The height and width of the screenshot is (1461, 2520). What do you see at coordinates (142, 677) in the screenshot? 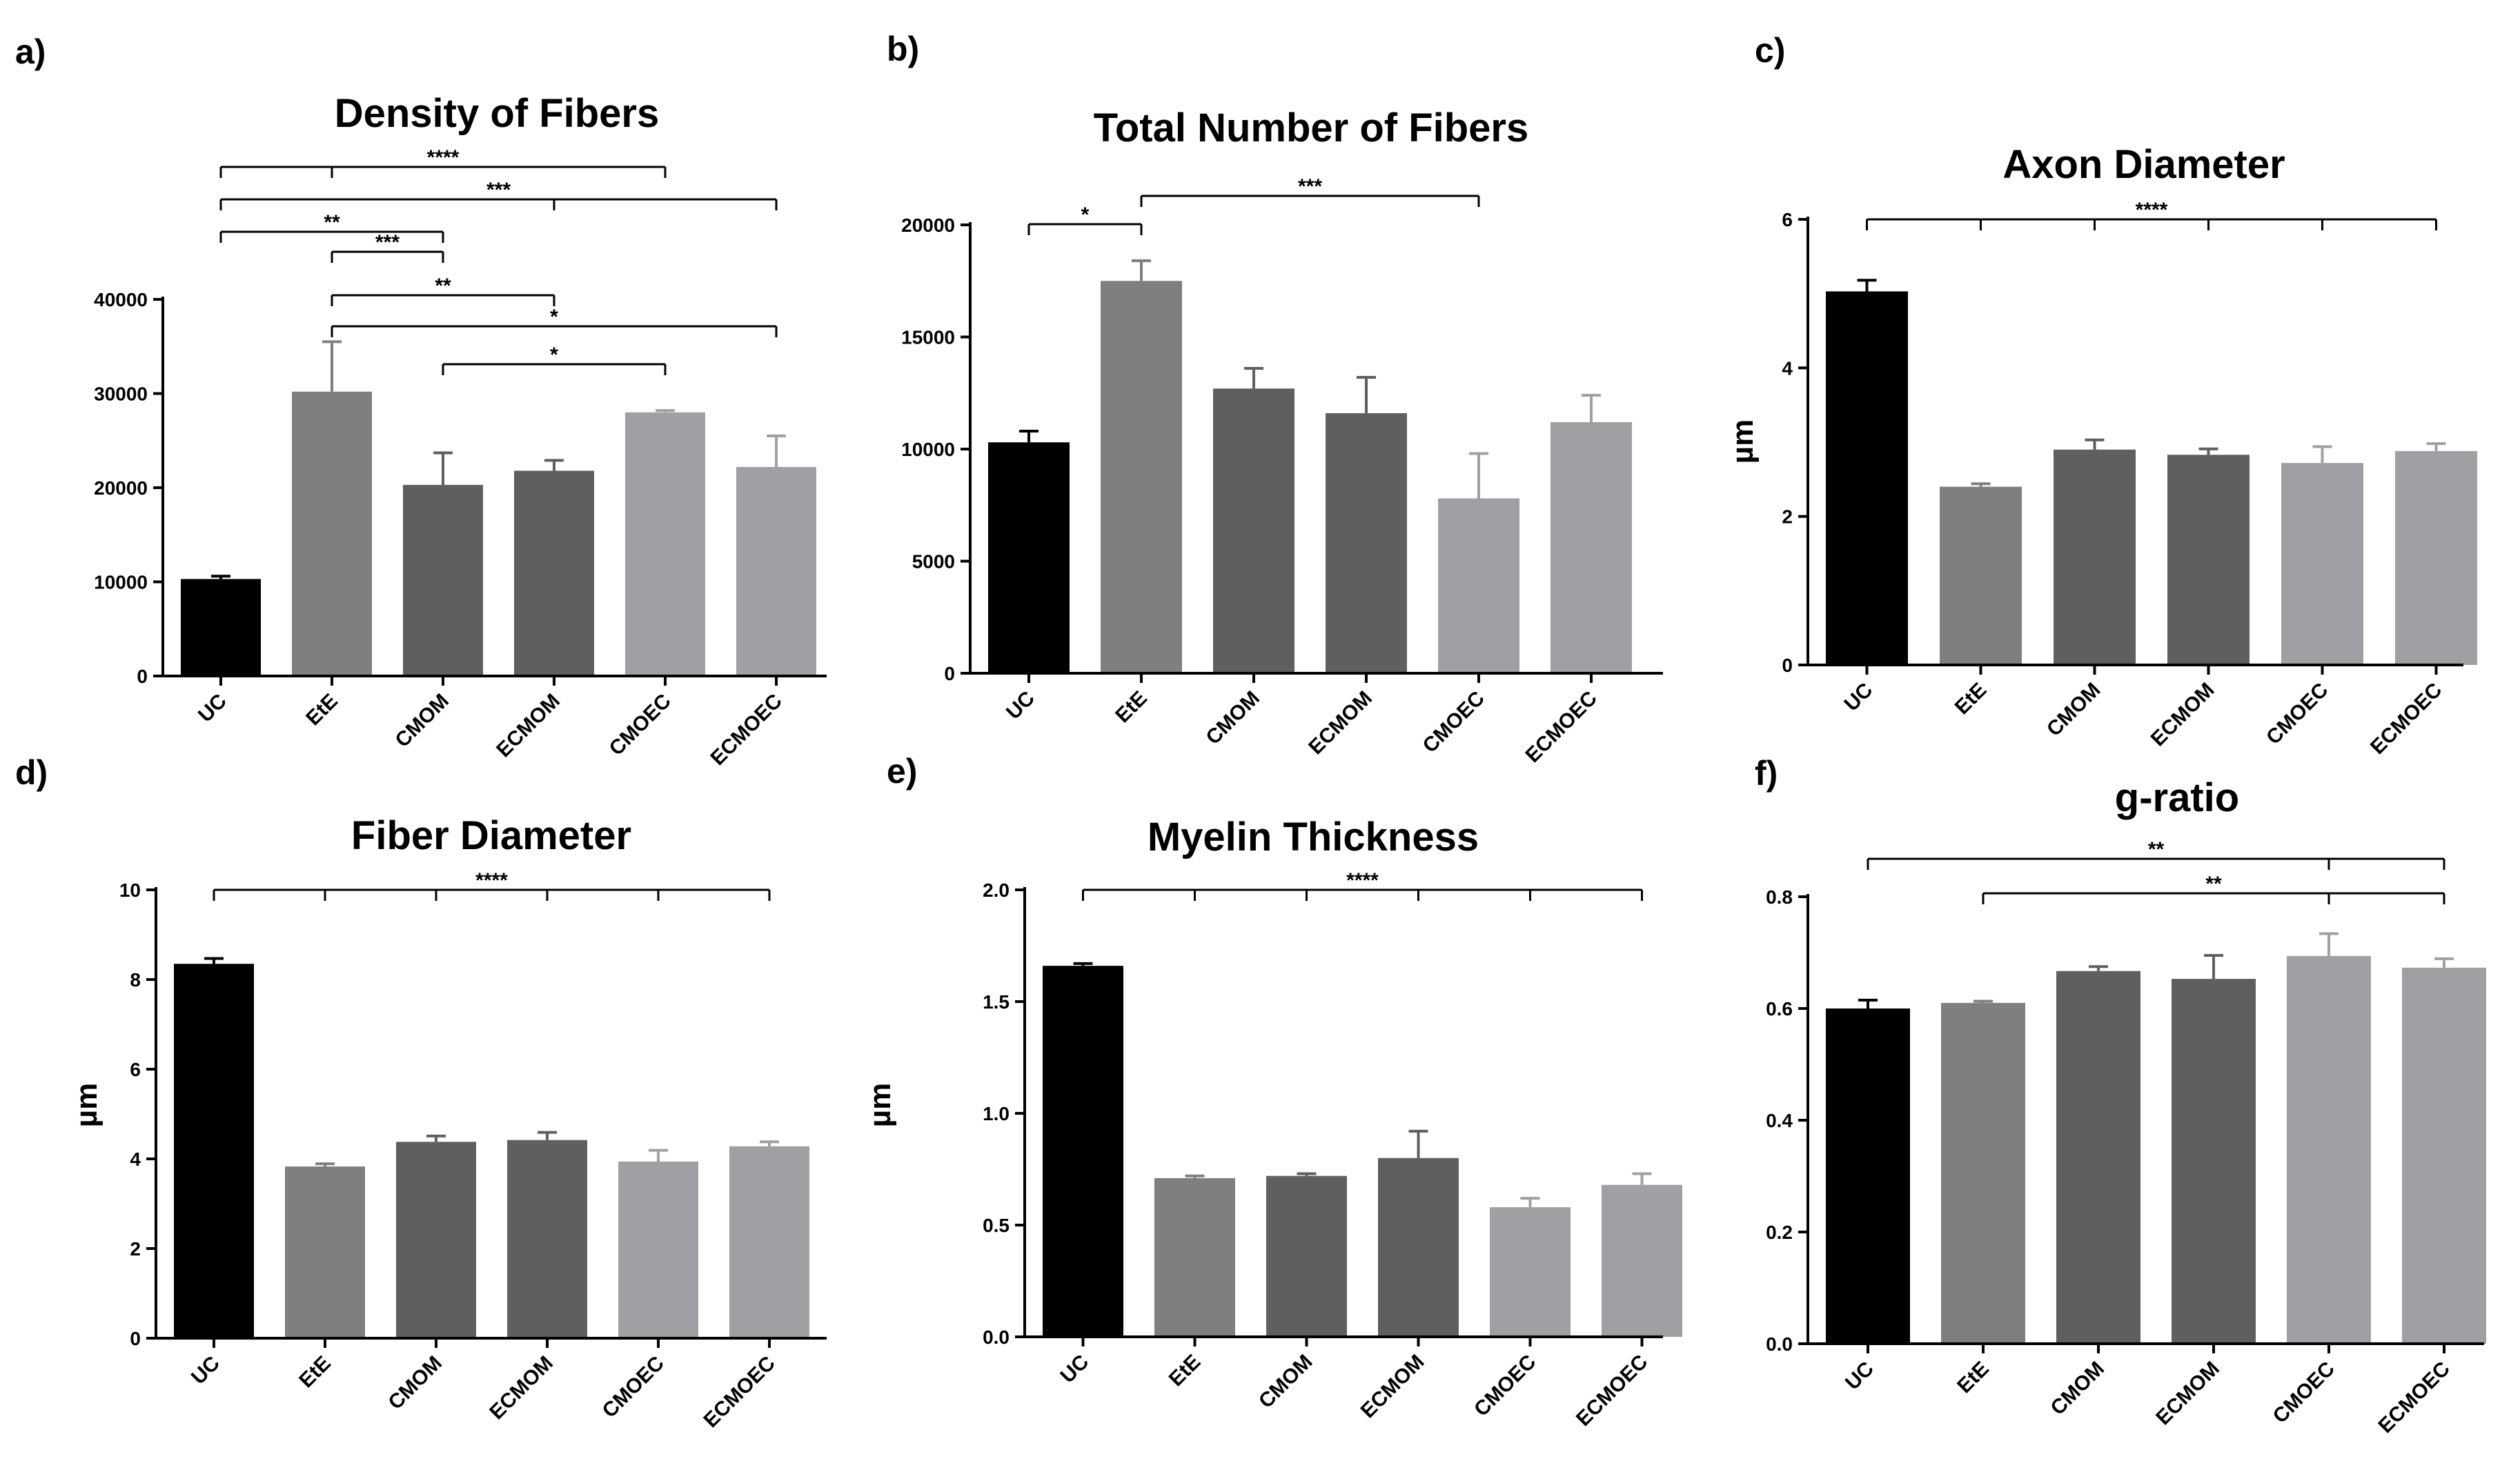
I see `panel-a-ytick-label: 0` at bounding box center [142, 677].